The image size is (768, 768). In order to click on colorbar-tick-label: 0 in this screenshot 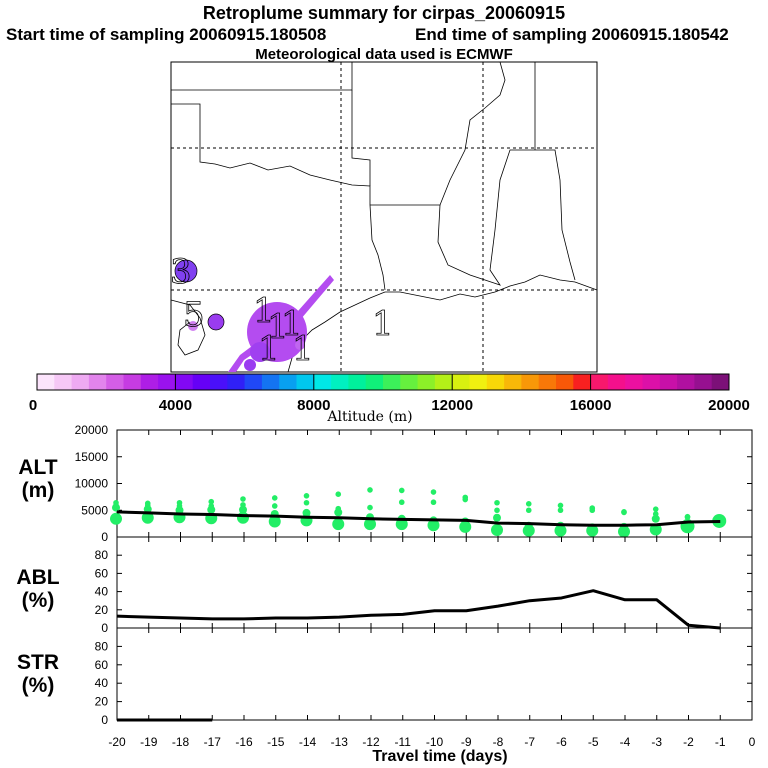, I will do `click(33, 405)`.